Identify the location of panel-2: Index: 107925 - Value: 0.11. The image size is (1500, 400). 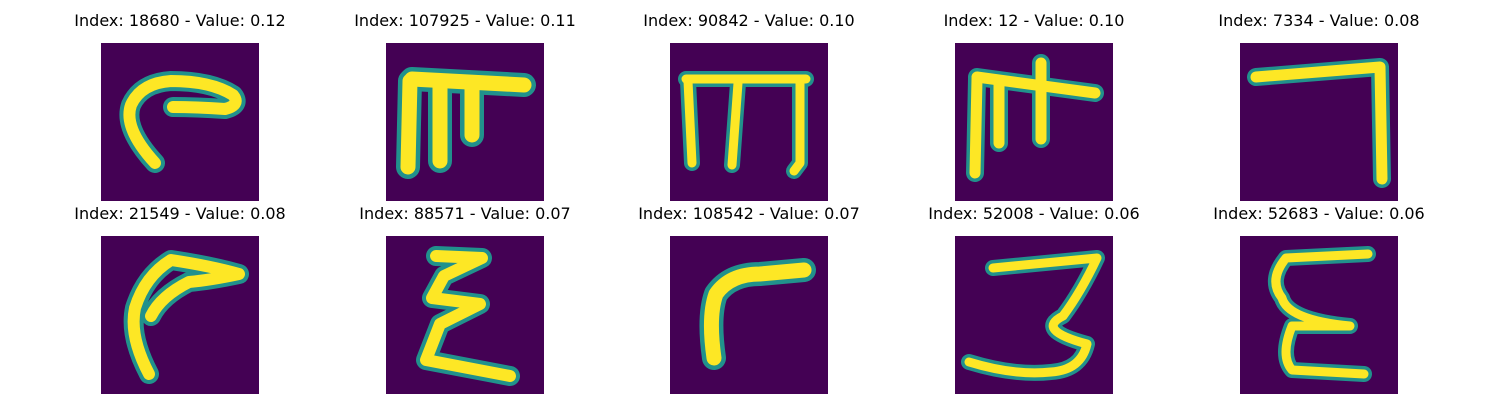
(465, 105).